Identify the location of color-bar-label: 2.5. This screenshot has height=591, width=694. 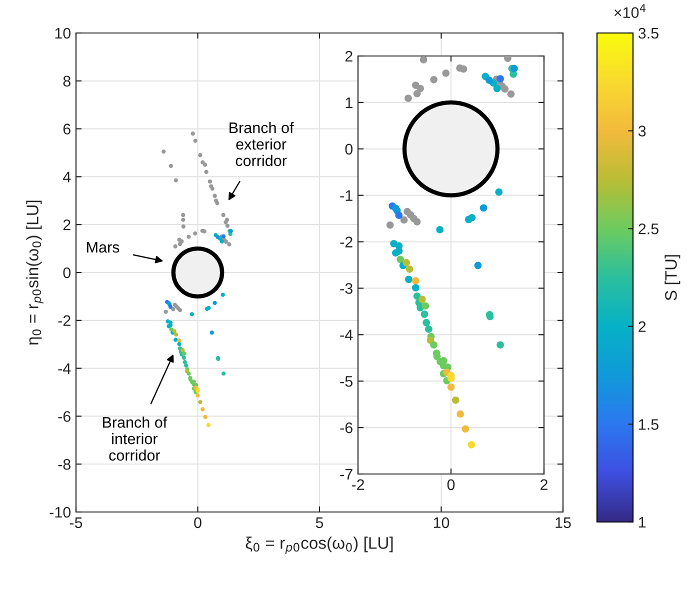
(648, 228).